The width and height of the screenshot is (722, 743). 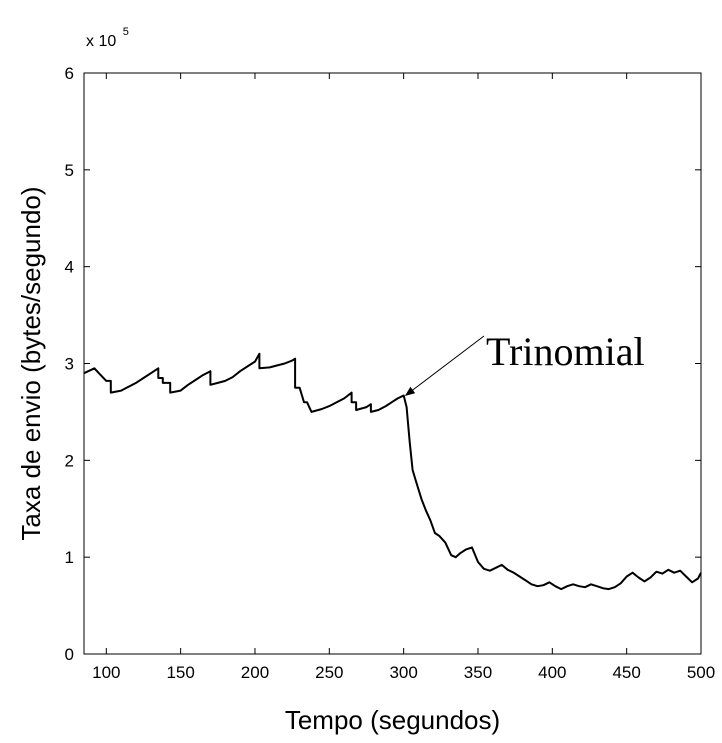 I want to click on x-tick-label: 400, so click(x=552, y=672).